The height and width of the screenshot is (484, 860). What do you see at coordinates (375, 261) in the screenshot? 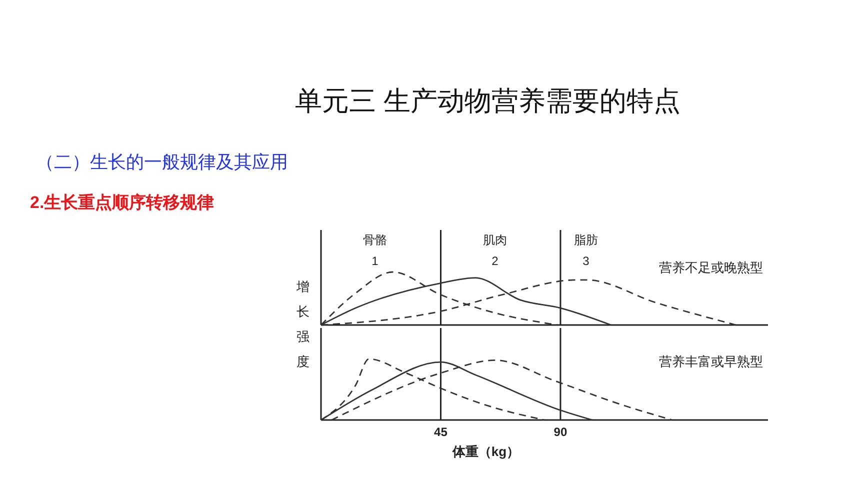
I see `text: 1` at bounding box center [375, 261].